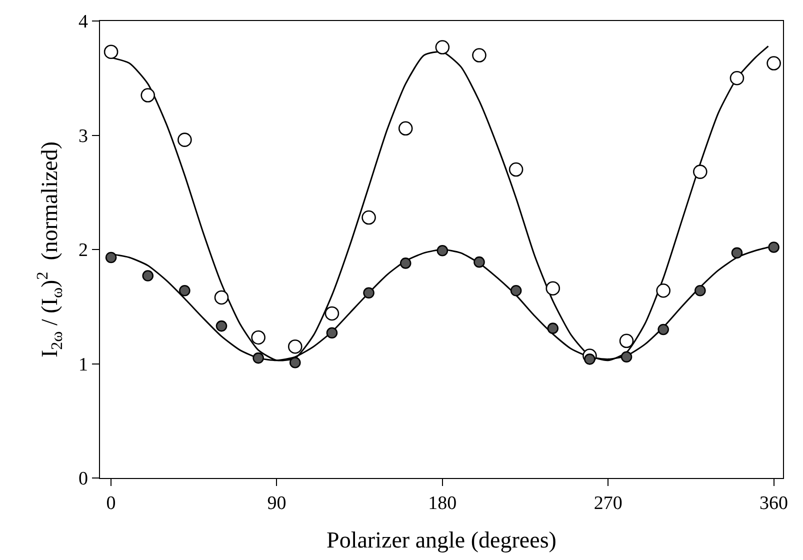  I want to click on y-tick-label: 2, so click(83, 251).